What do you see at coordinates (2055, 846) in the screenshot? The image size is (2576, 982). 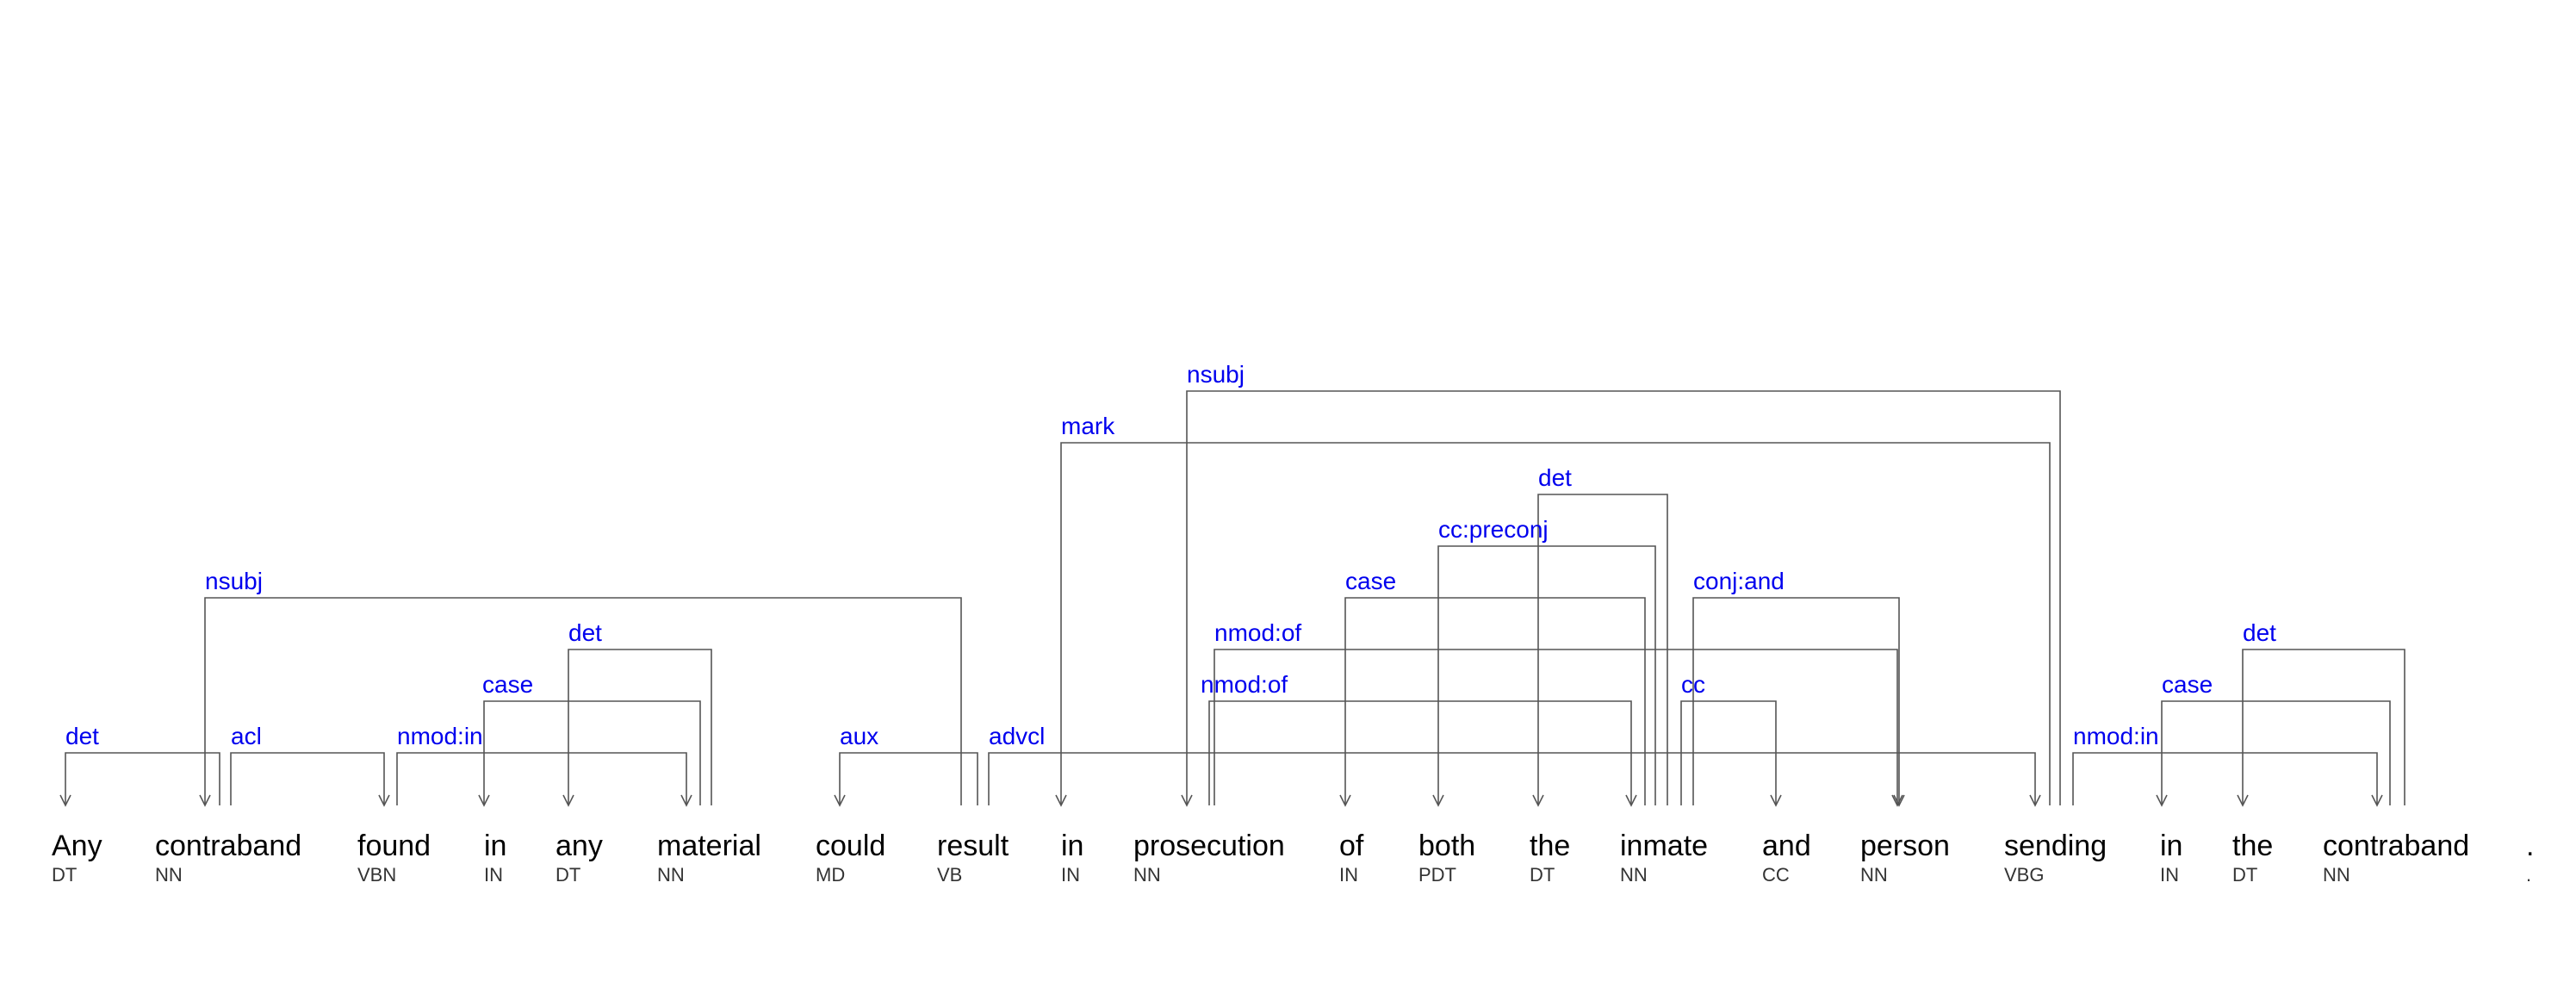 I see `token-word: sending` at bounding box center [2055, 846].